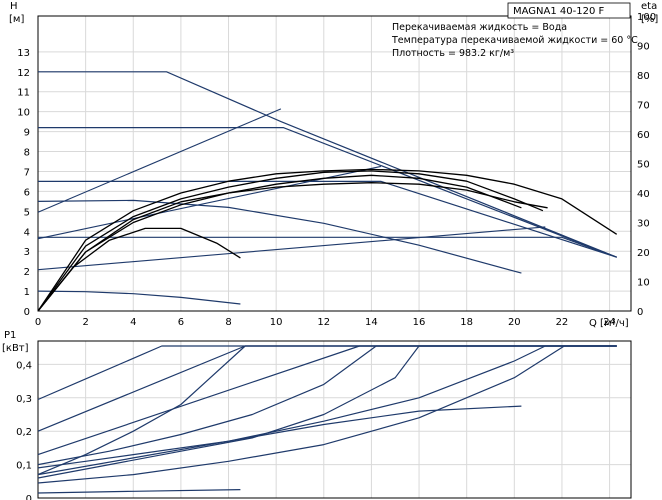  Describe the element at coordinates (643, 253) in the screenshot. I see `y-right-tick-label: 20` at that location.